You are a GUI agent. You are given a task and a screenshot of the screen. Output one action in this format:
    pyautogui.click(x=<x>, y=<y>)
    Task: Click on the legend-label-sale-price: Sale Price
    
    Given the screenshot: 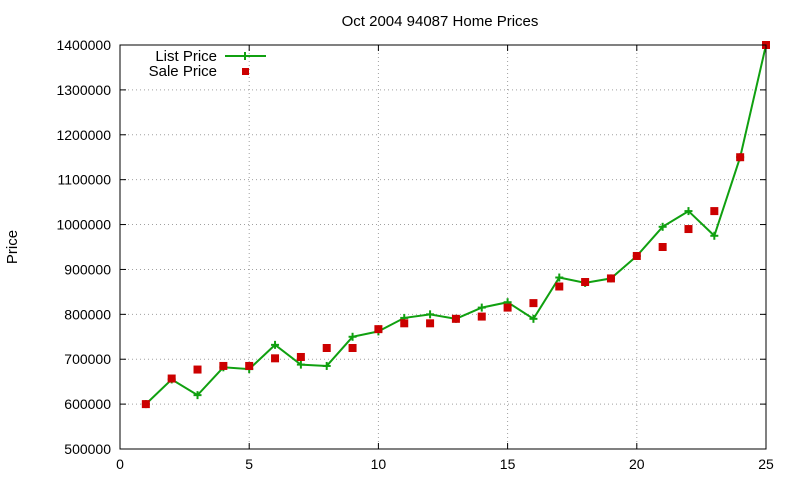 What is the action you would take?
    pyautogui.click(x=183, y=71)
    